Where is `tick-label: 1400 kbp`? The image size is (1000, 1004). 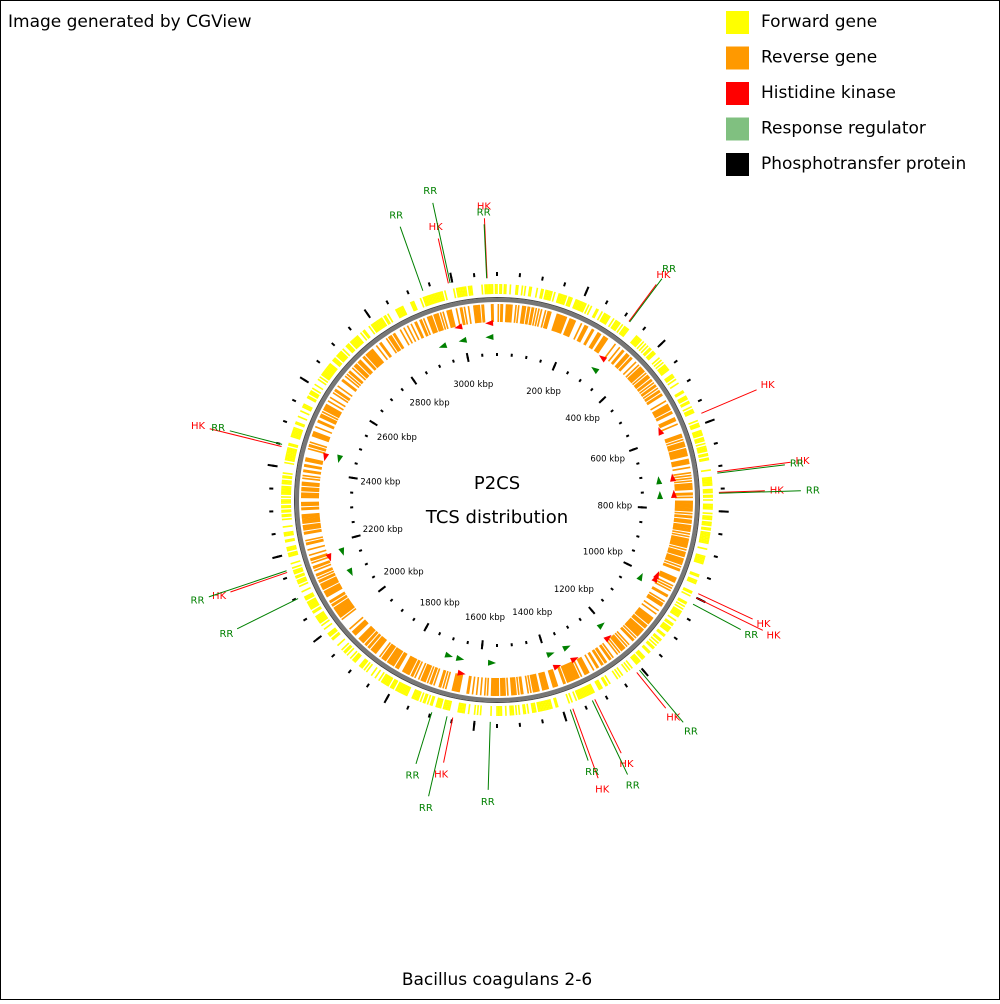
tick-label: 1400 kbp is located at coordinates (532, 613).